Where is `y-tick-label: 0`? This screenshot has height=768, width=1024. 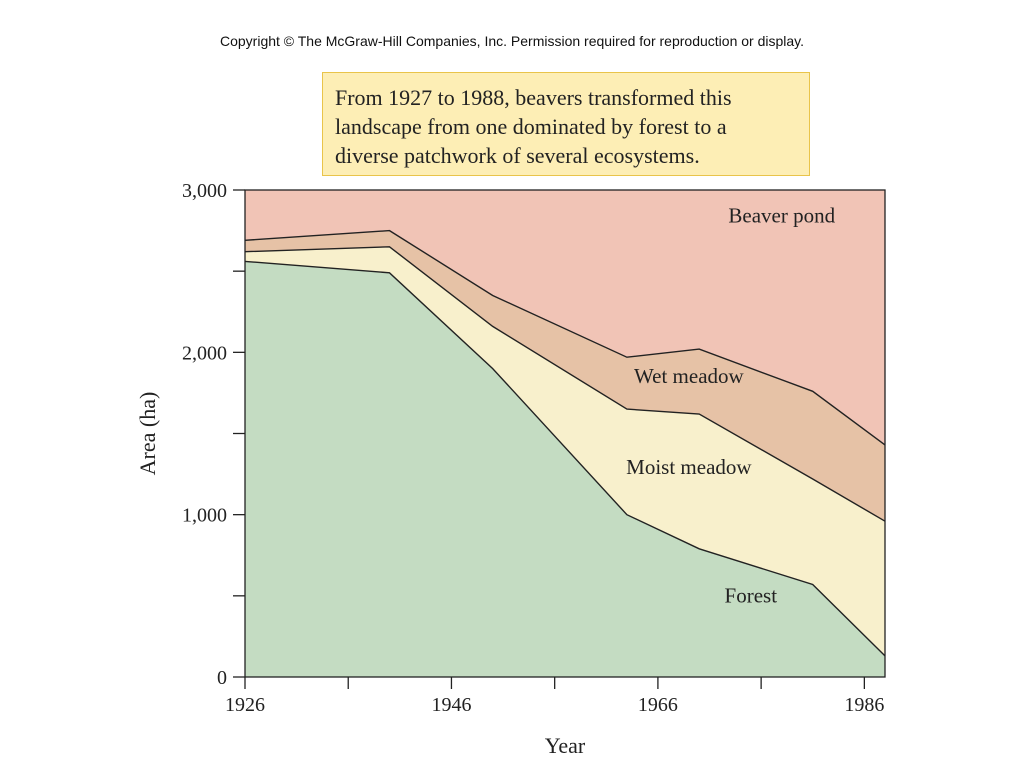
y-tick-label: 0 is located at coordinates (222, 678).